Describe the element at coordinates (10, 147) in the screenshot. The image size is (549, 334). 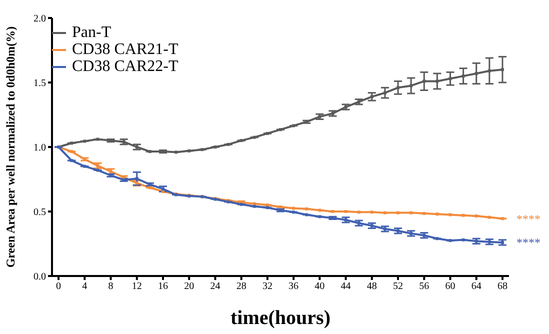
I see `y-axis-title: Green Area per well normalized to 0d0h0m(%)` at that location.